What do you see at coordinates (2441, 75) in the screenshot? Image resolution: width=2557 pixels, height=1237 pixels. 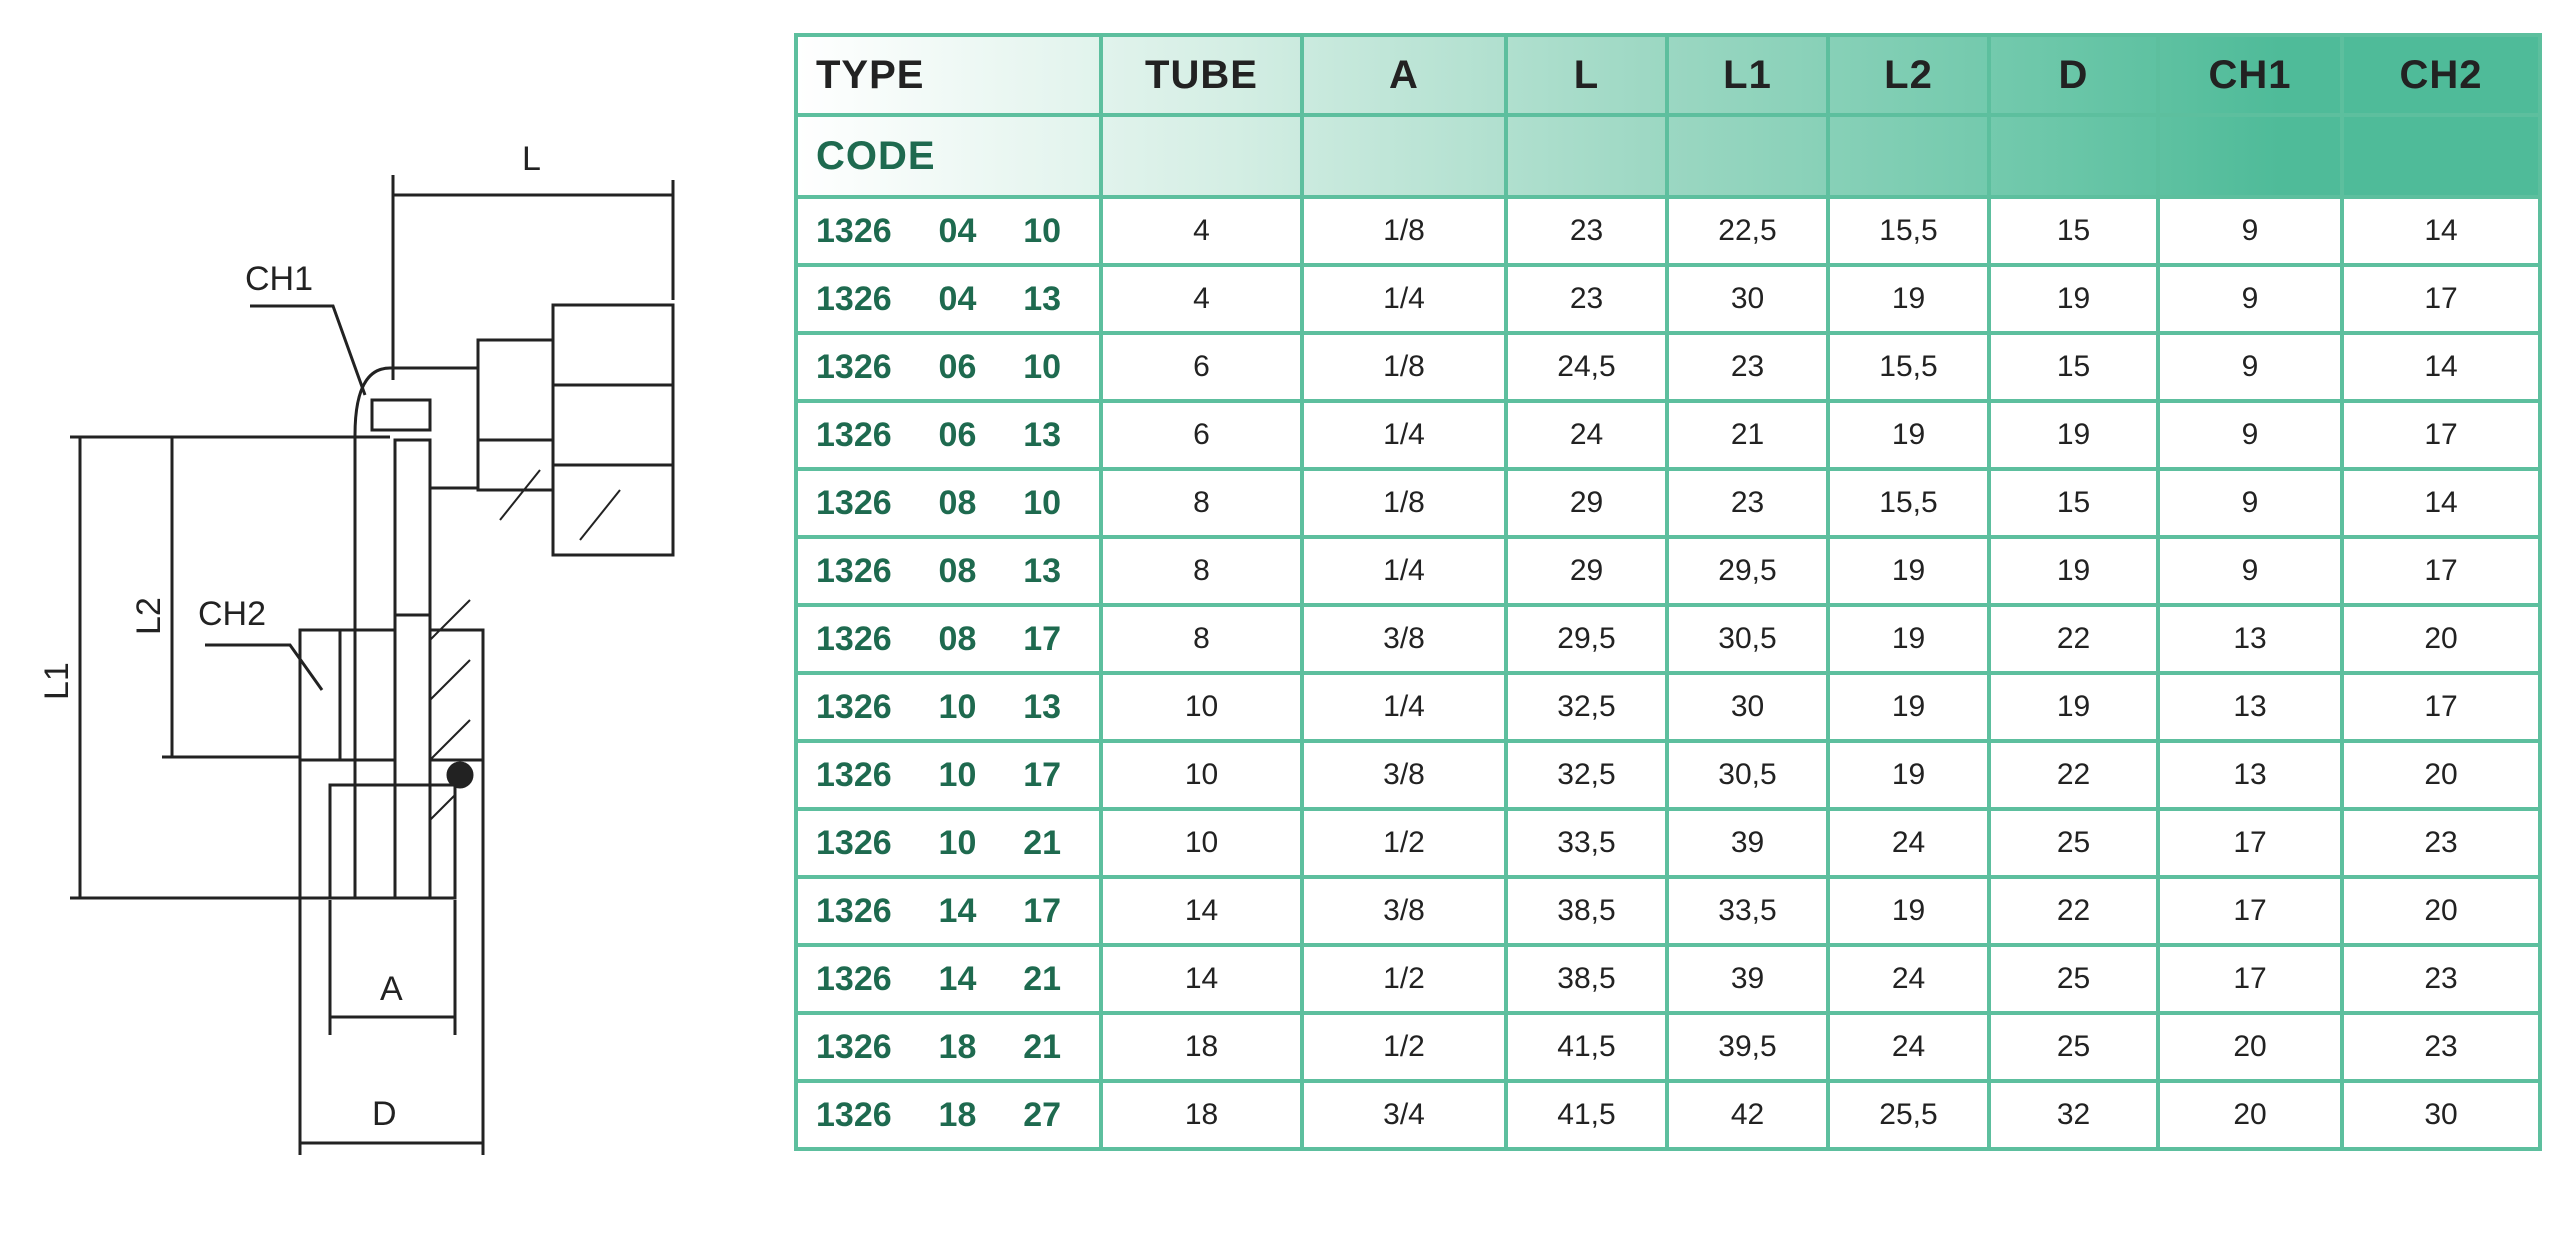 I see `header-ch2: CH2` at bounding box center [2441, 75].